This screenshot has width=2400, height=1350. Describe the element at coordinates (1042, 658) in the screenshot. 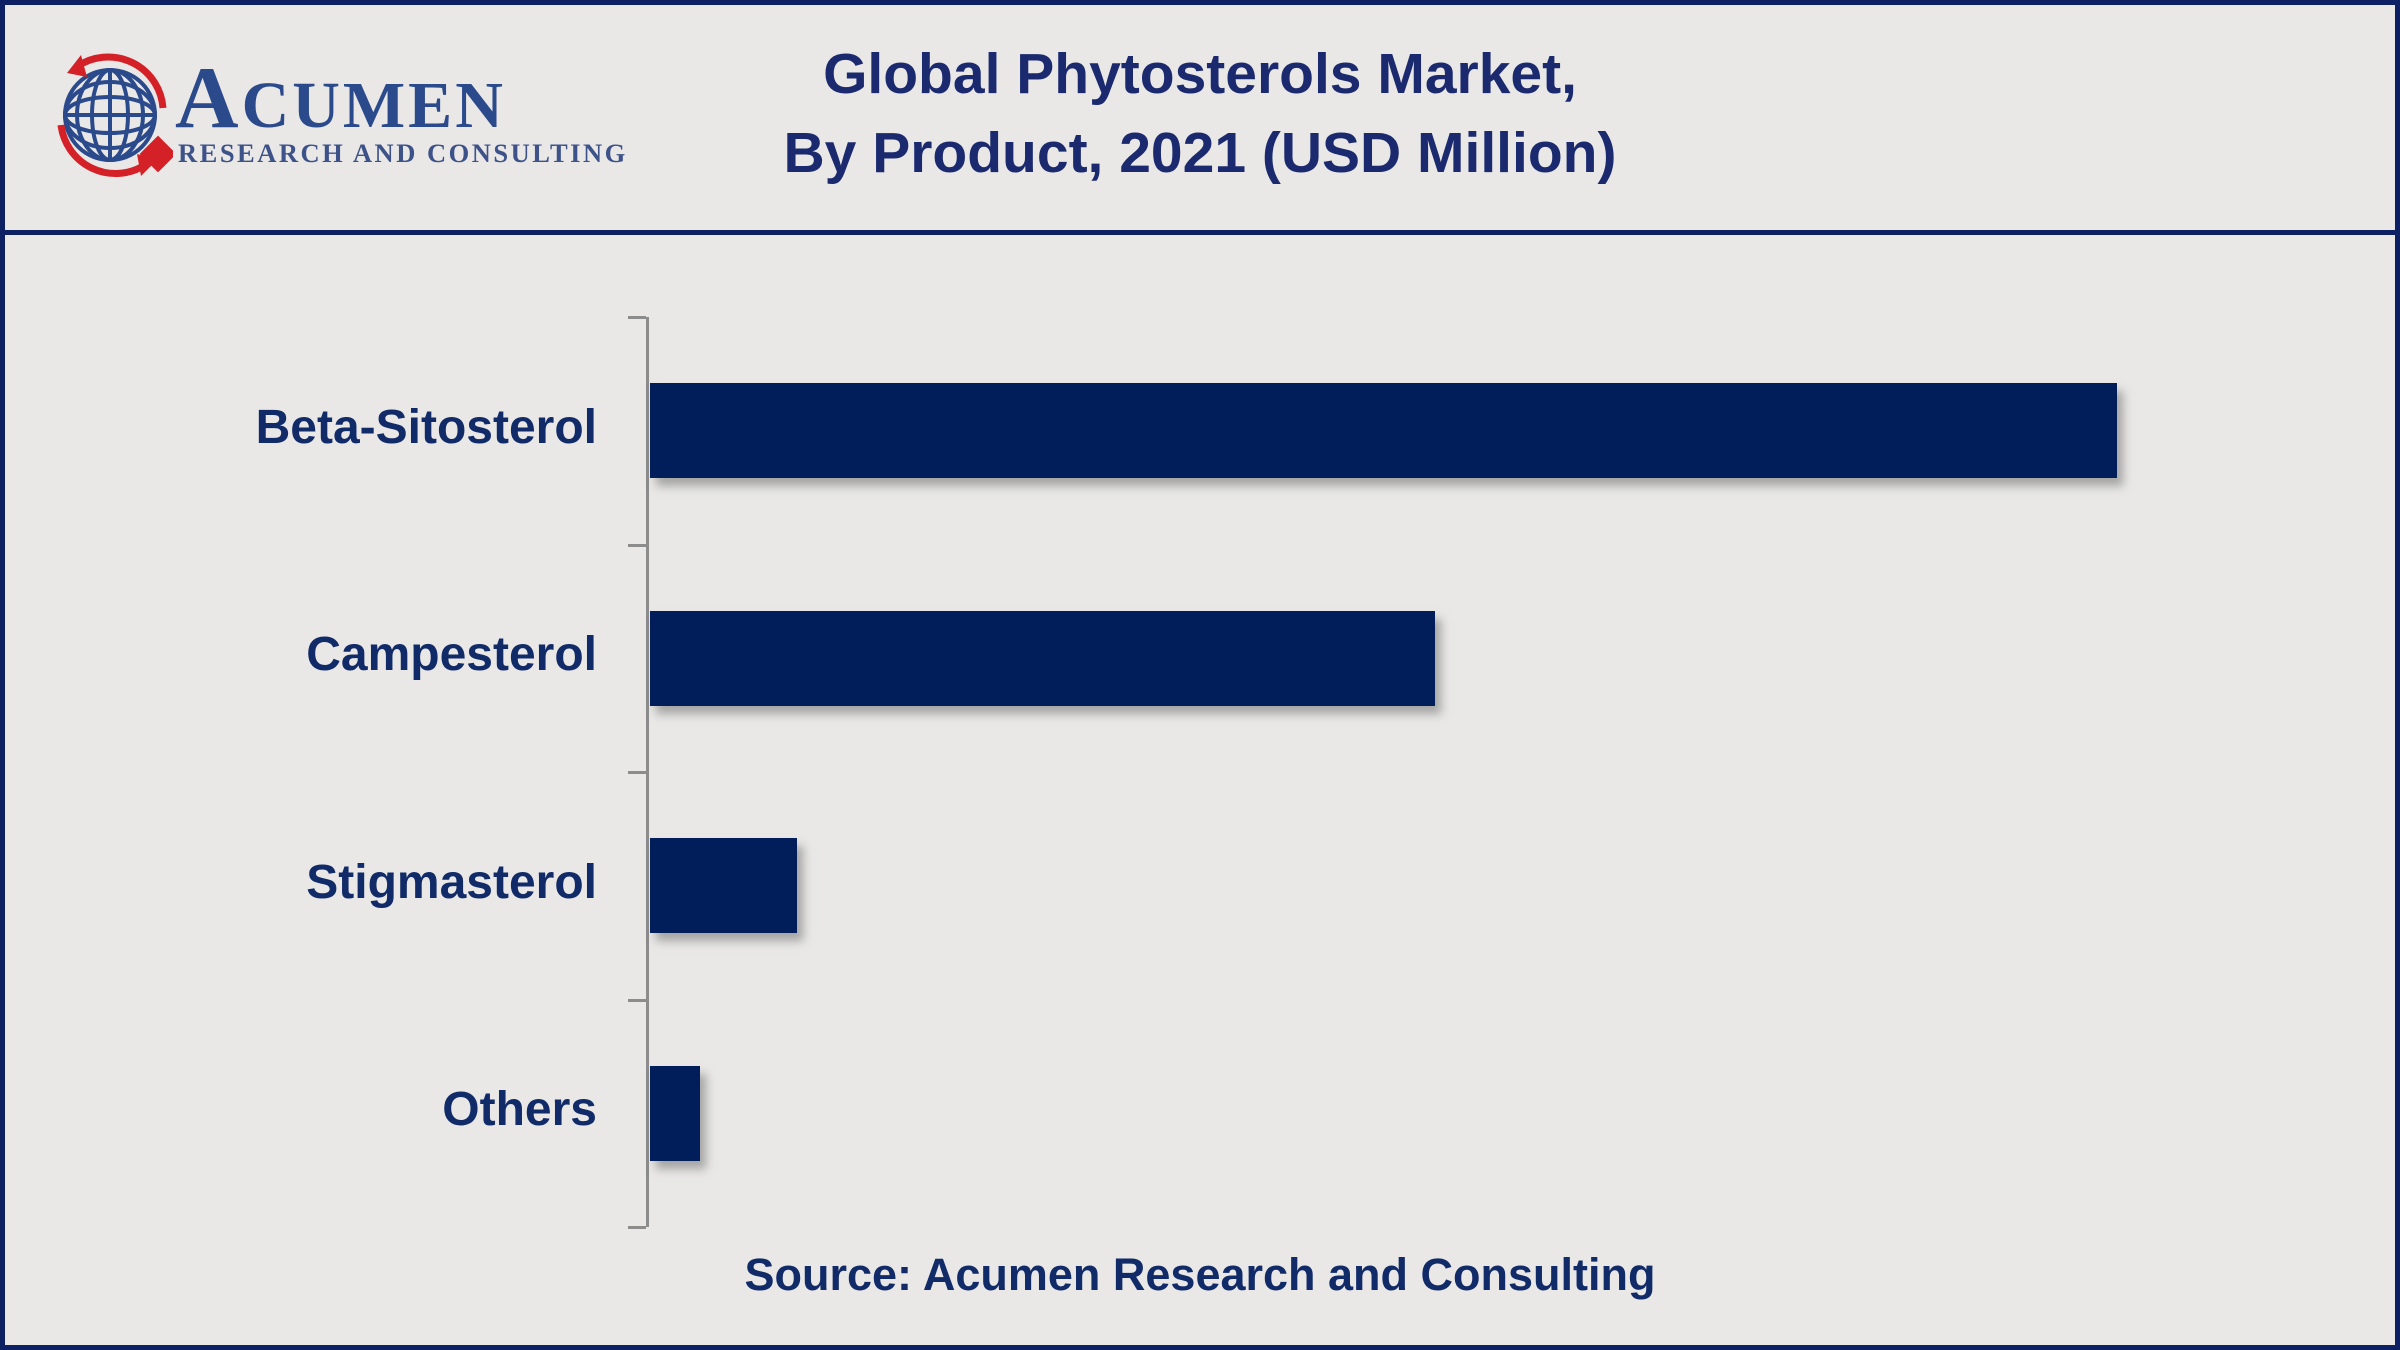

I see `bar-campesterol` at that location.